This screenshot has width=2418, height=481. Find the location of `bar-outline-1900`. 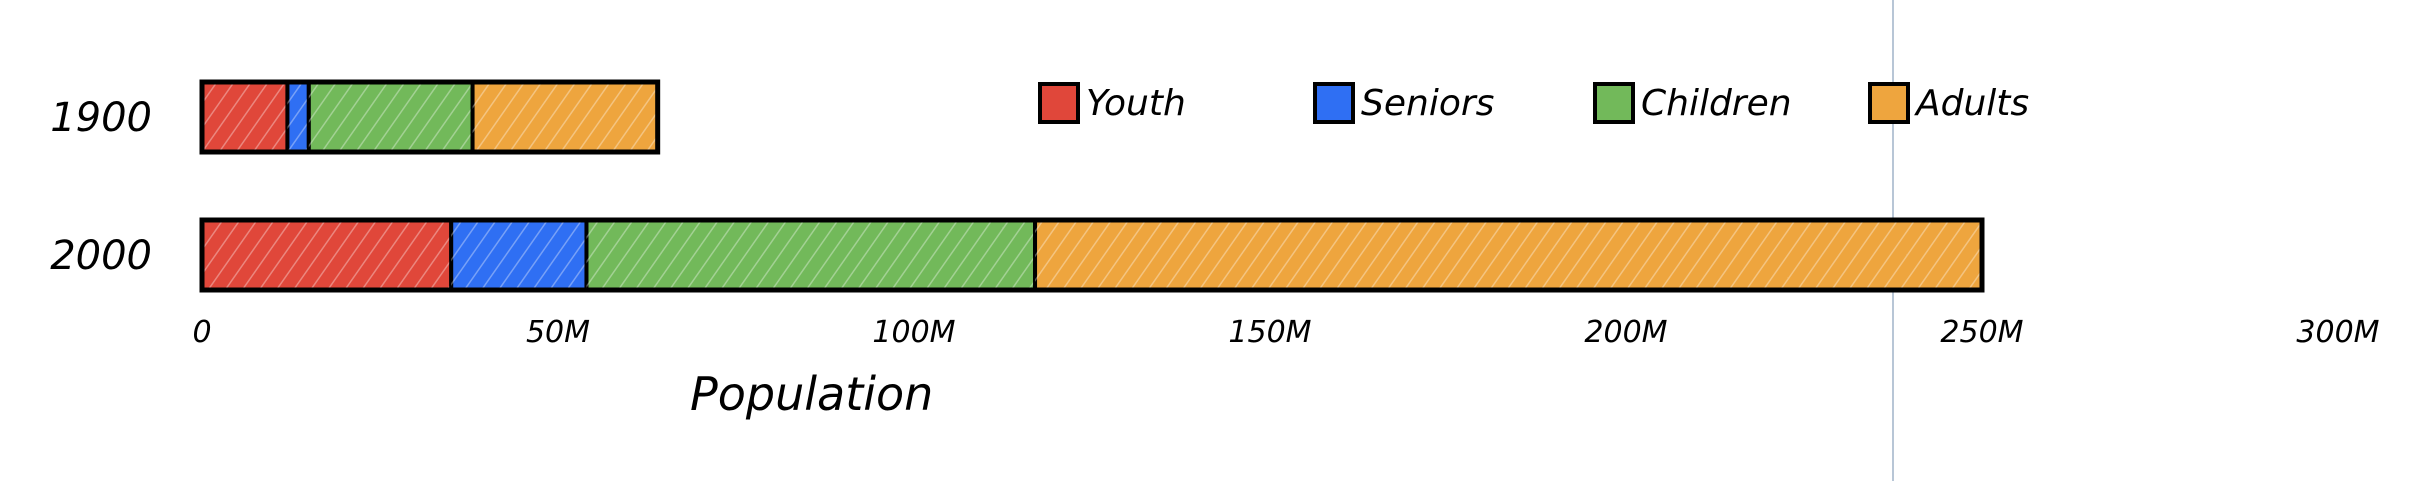

bar-outline-1900 is located at coordinates (430, 117).